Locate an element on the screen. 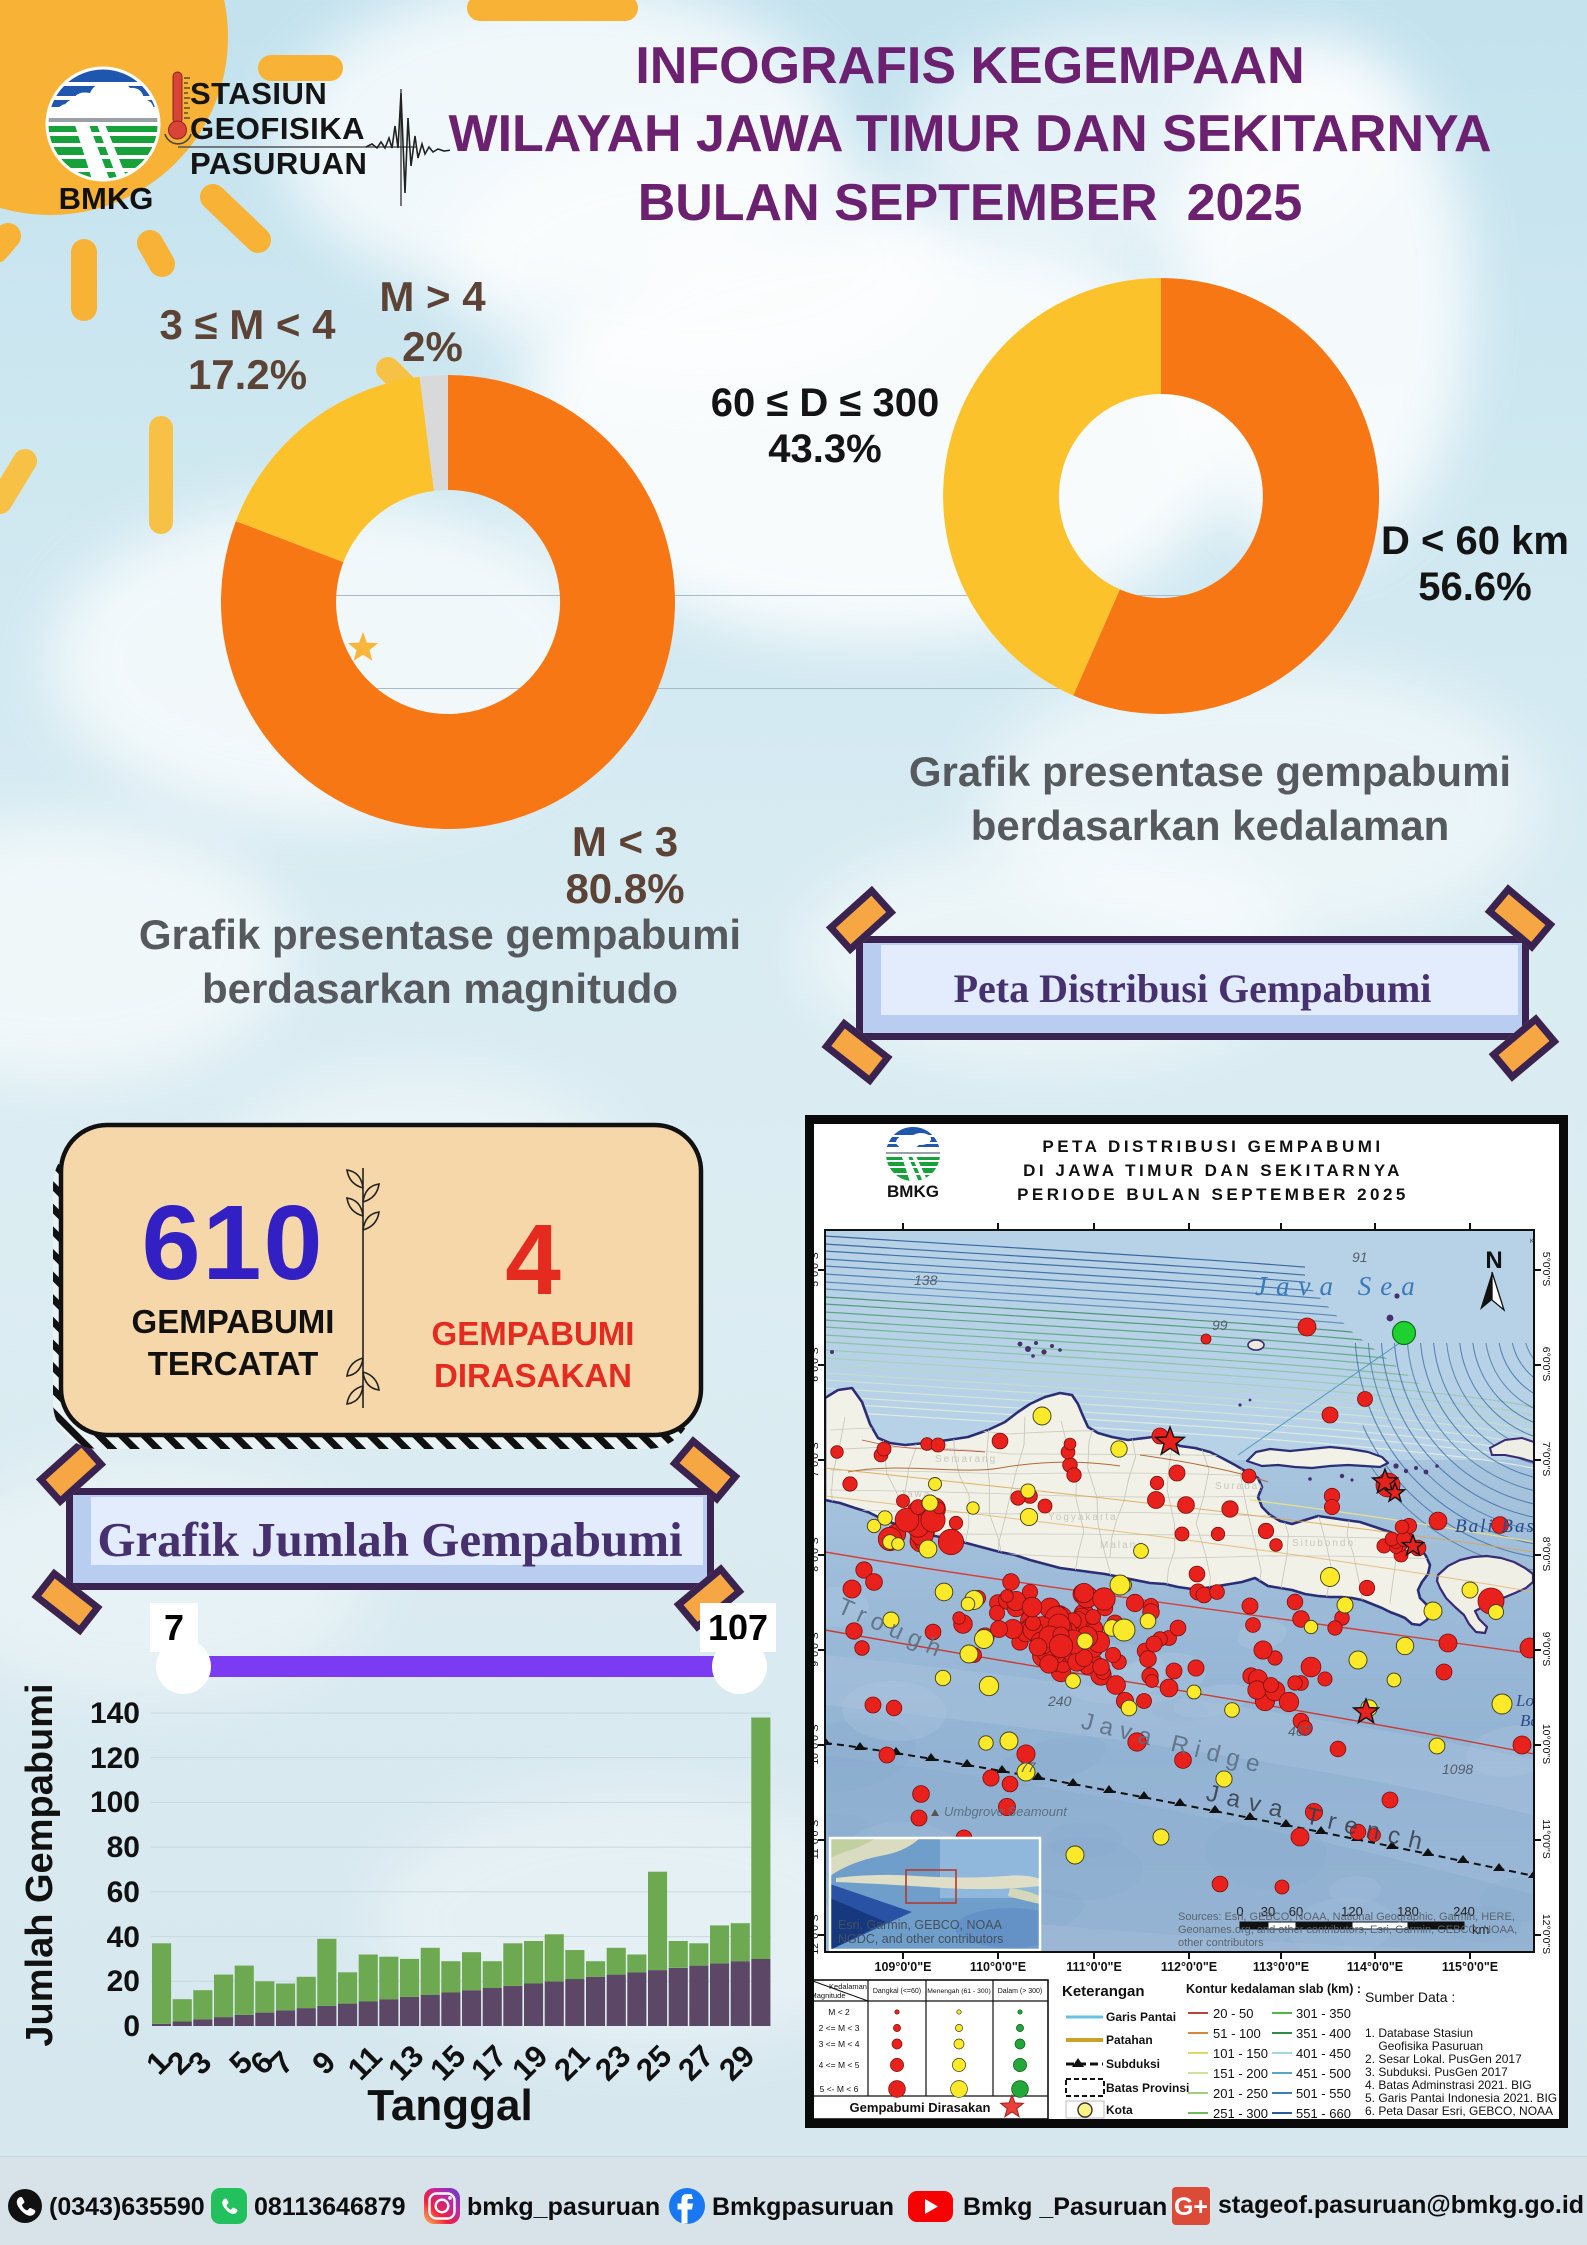 Image resolution: width=1587 pixels, height=2245 pixels. svg-text: 140 is located at coordinates (115, 1713).